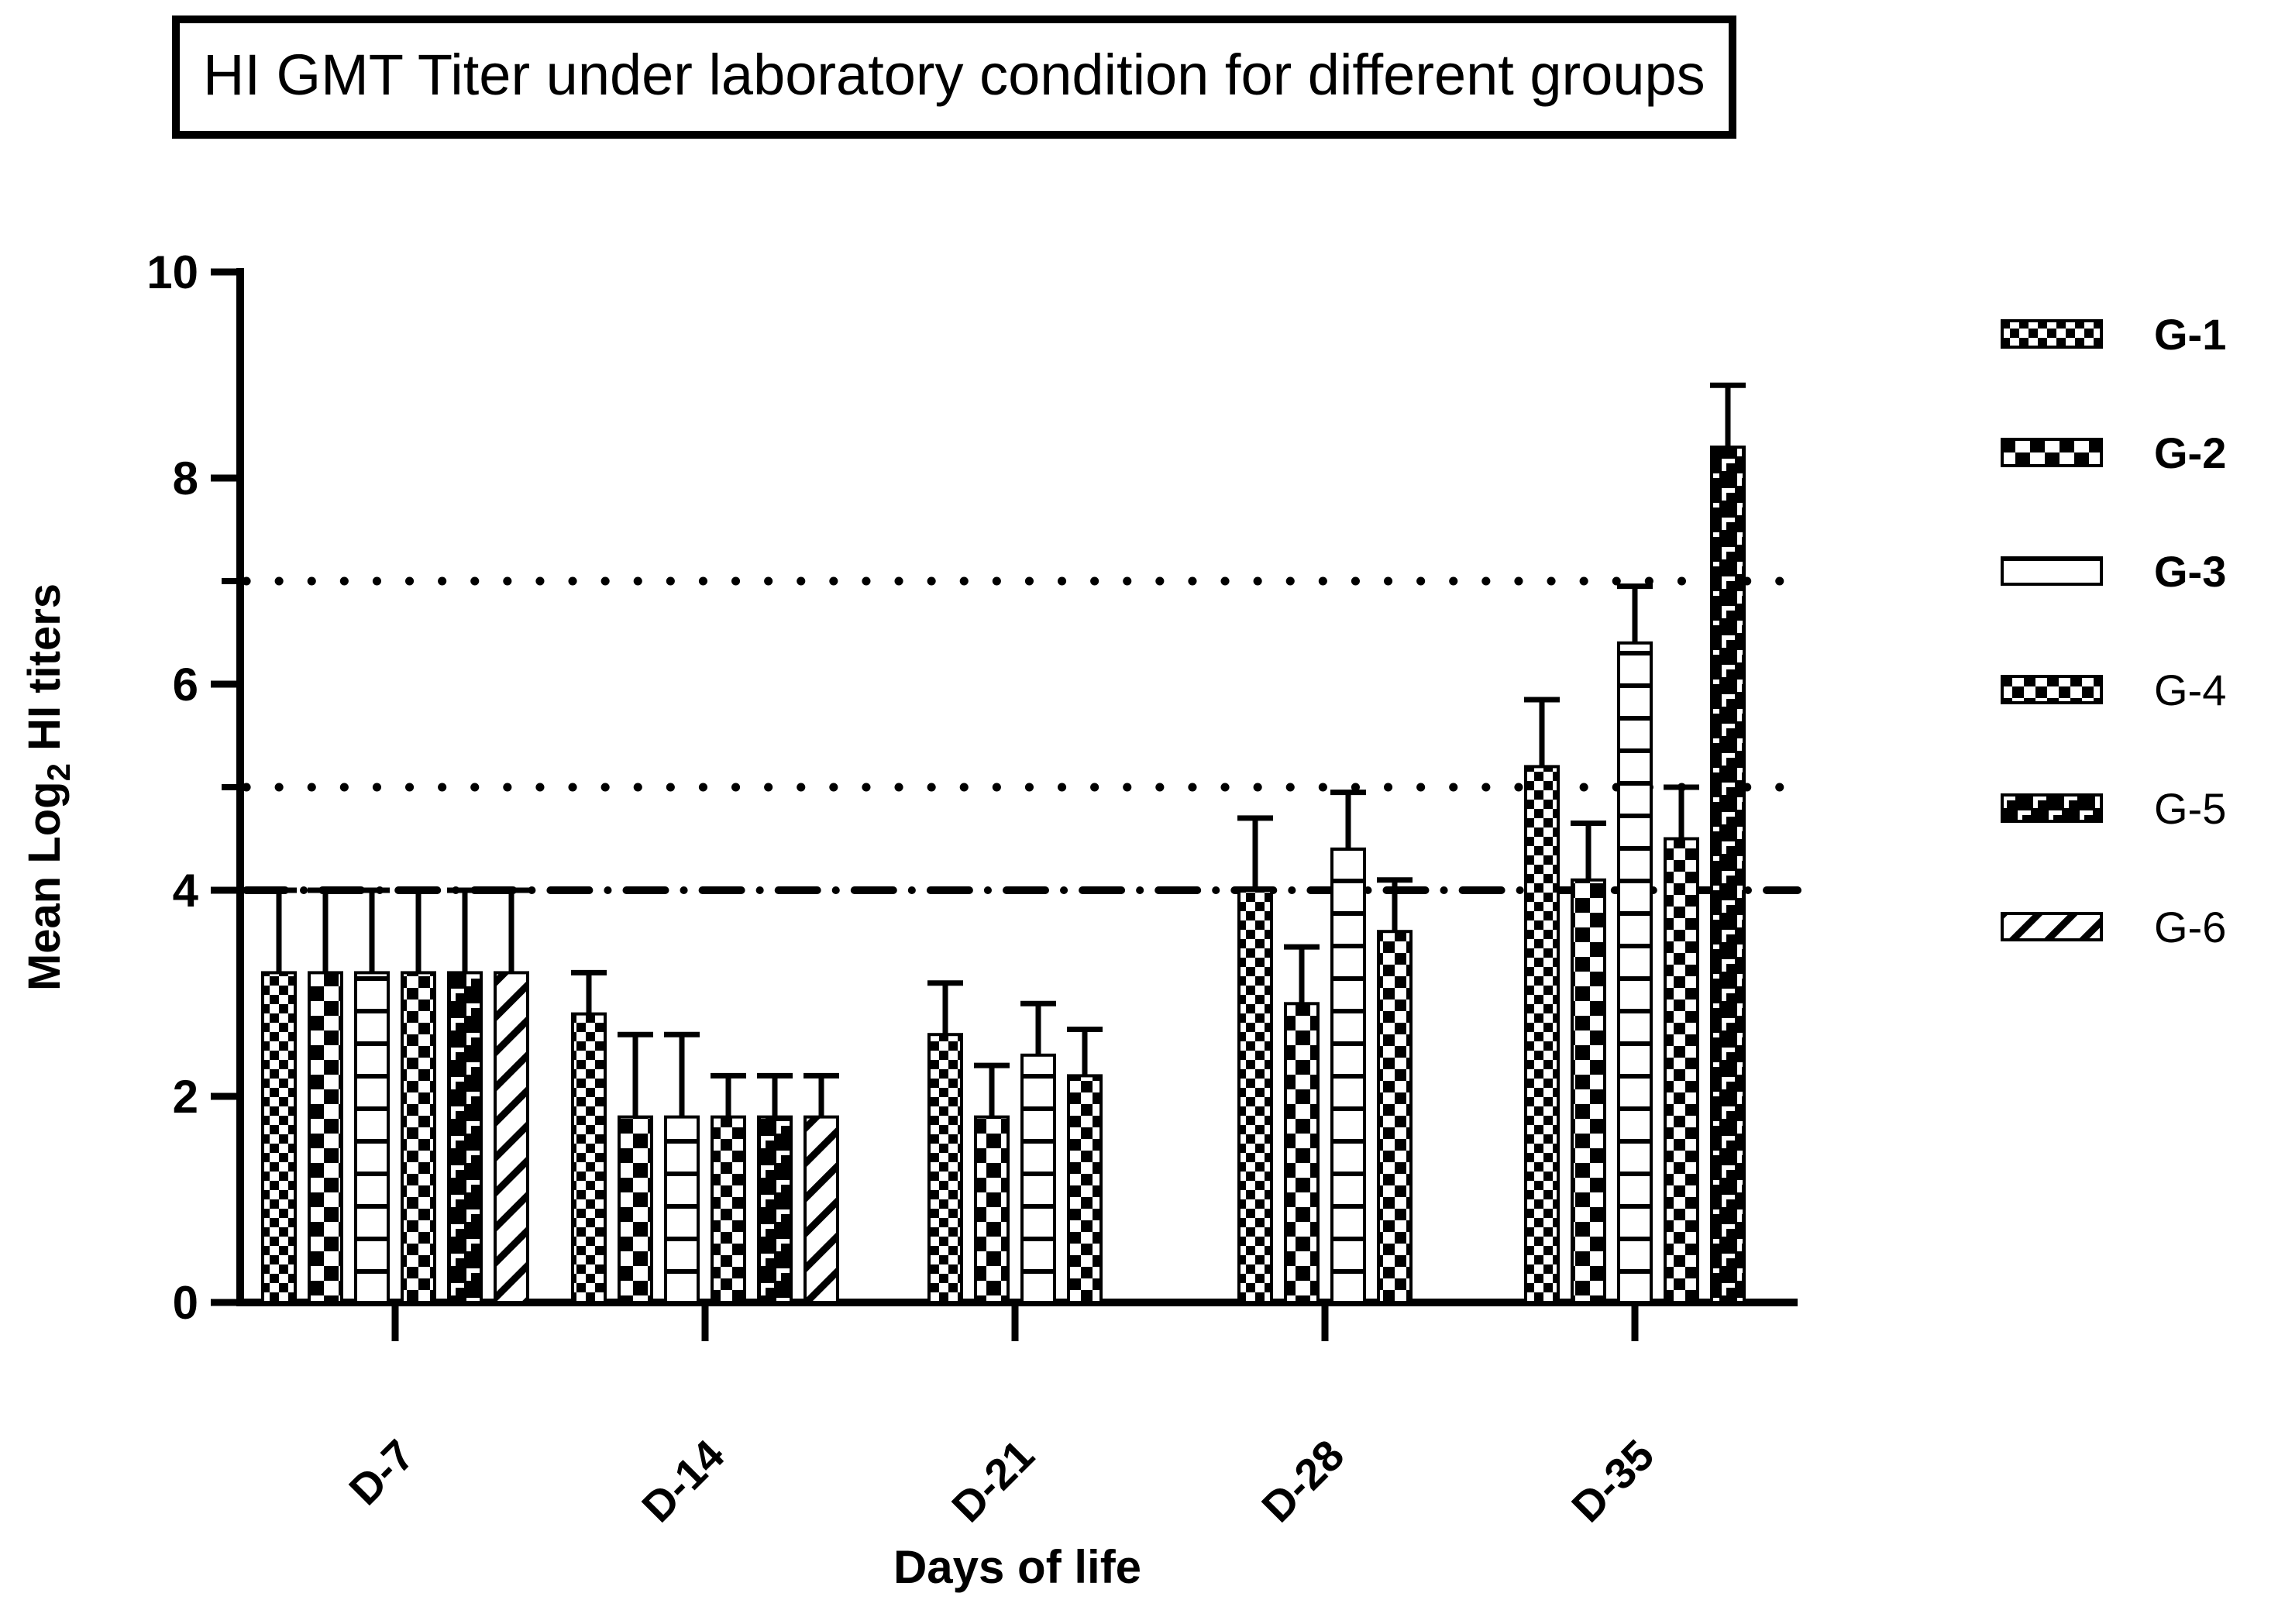 This screenshot has width=2278, height=1624. I want to click on legend-label-g-4: G-4, so click(2191, 689).